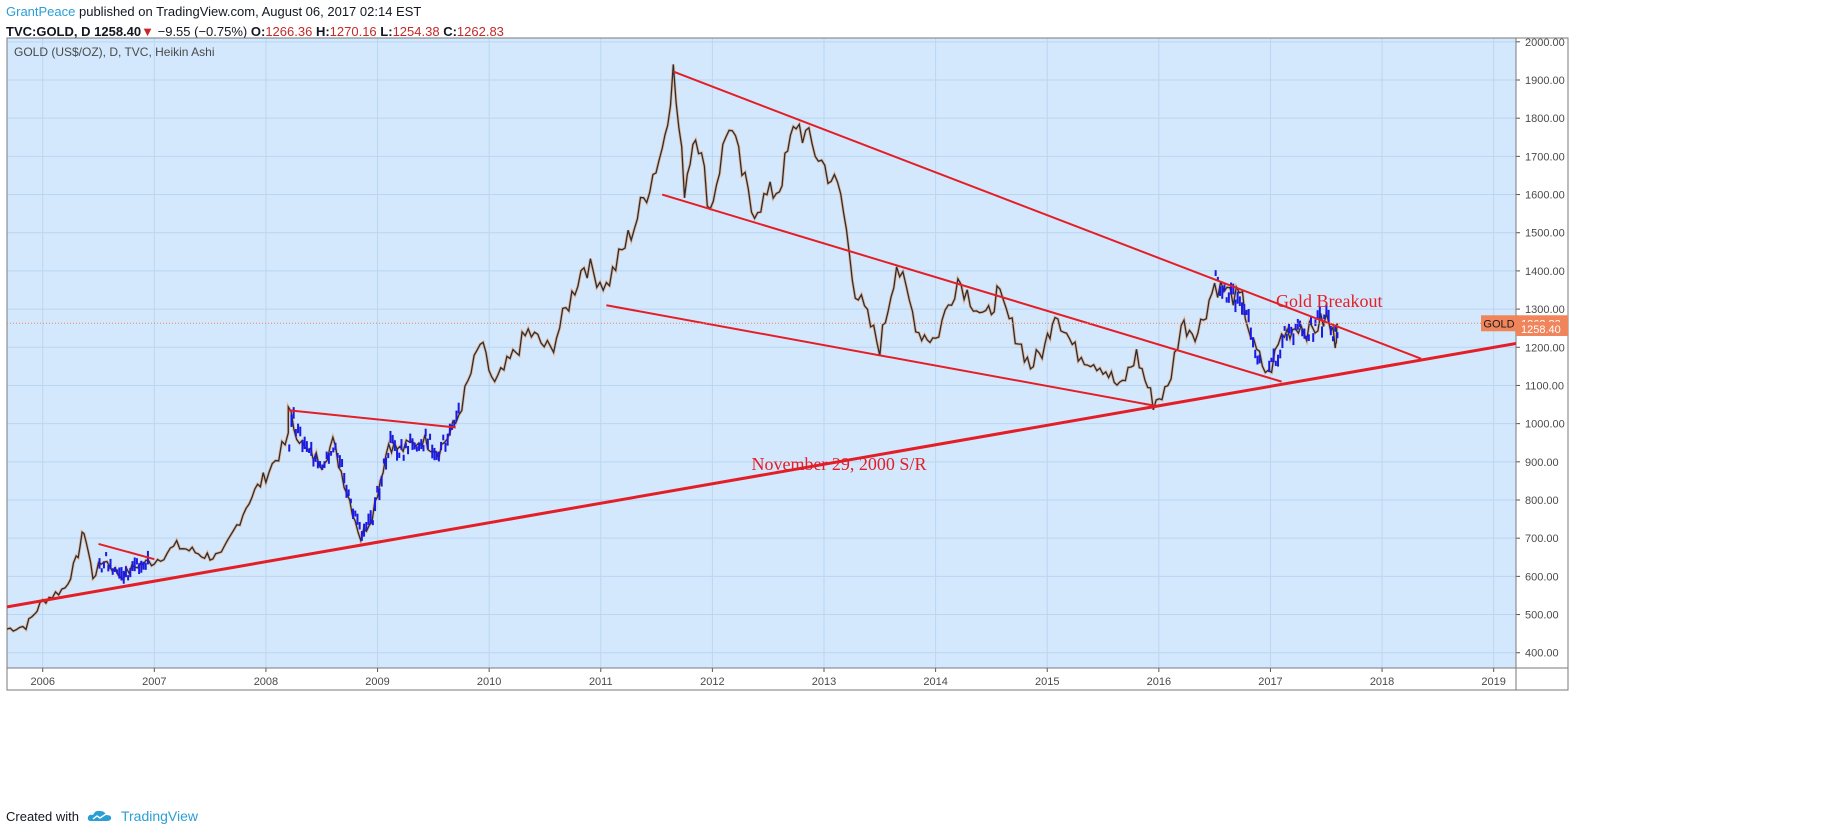  Describe the element at coordinates (416, 31) in the screenshot. I see `low-value: 1254.38` at that location.